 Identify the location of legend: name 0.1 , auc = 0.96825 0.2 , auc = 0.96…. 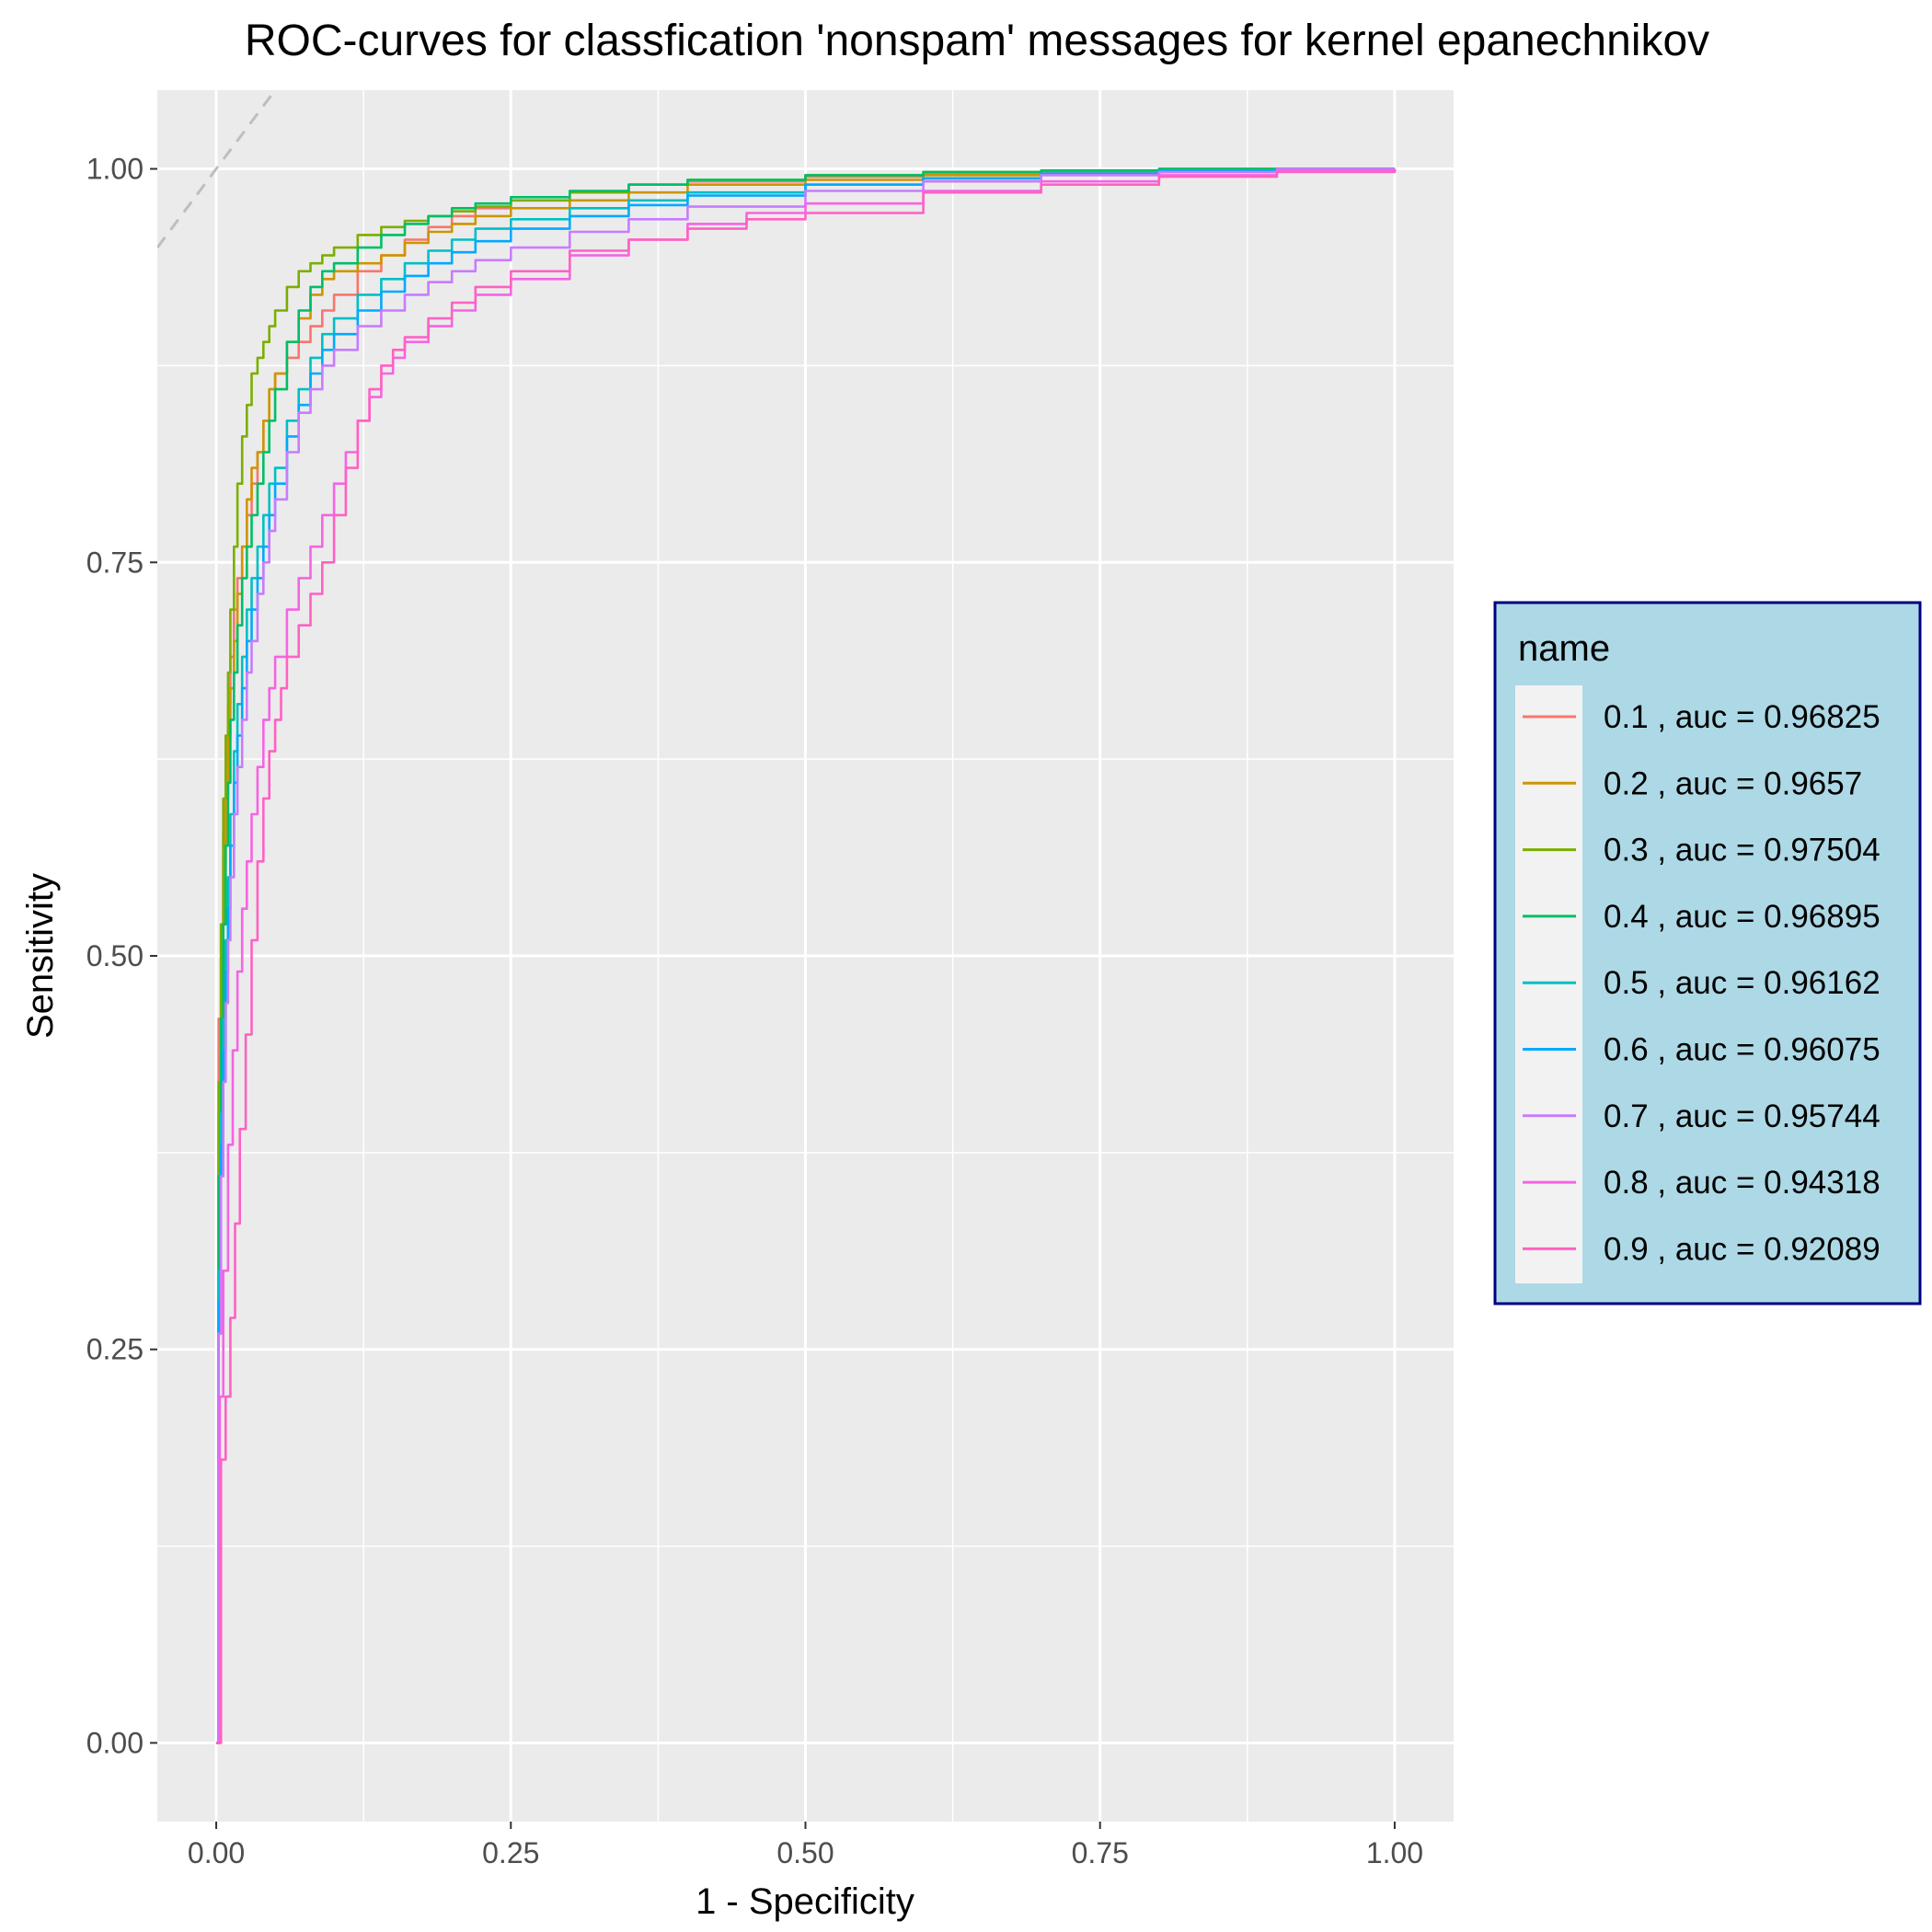
(1707, 953).